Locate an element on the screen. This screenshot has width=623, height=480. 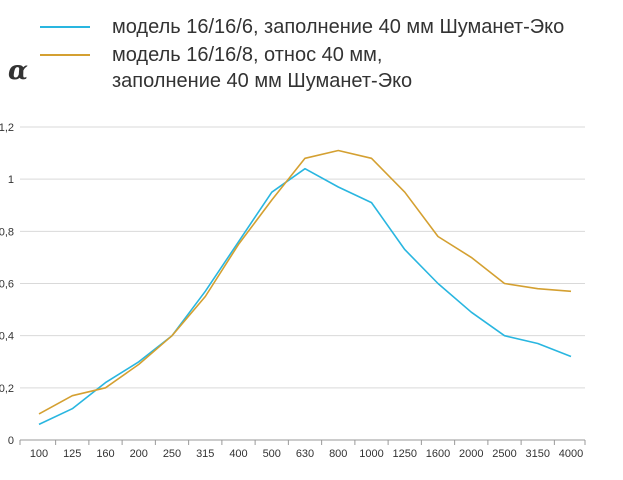
x-tick-label: 250 is located at coordinates (172, 454).